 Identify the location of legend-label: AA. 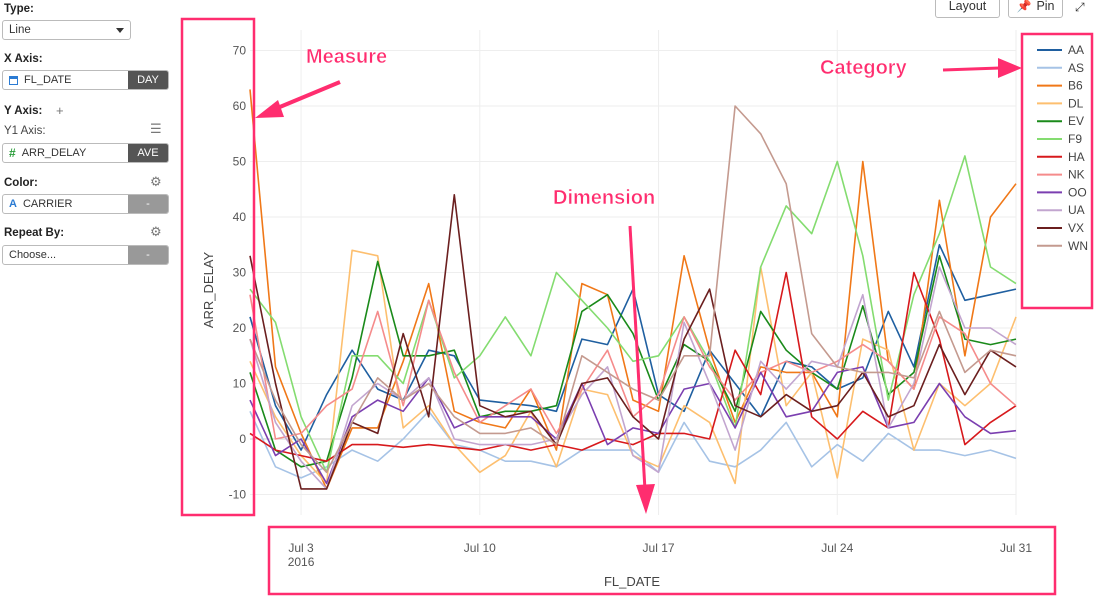
(1076, 50).